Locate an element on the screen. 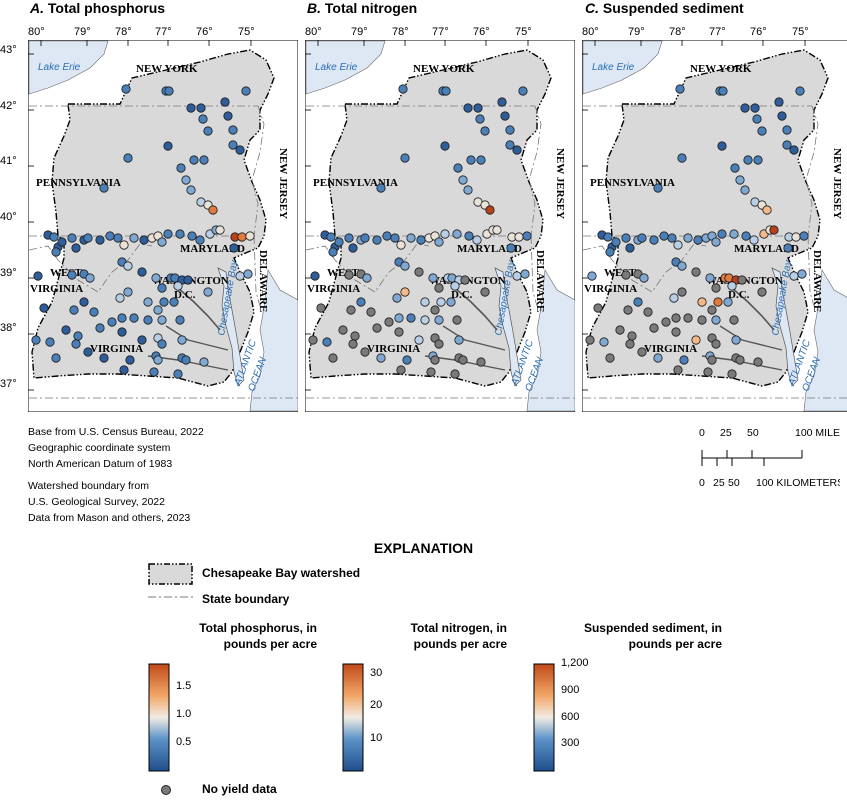 This screenshot has height=800, width=847. scale-bar: 0 25 50 100 MILES 0 25 50 100 KILOMETERS is located at coordinates (769, 458).